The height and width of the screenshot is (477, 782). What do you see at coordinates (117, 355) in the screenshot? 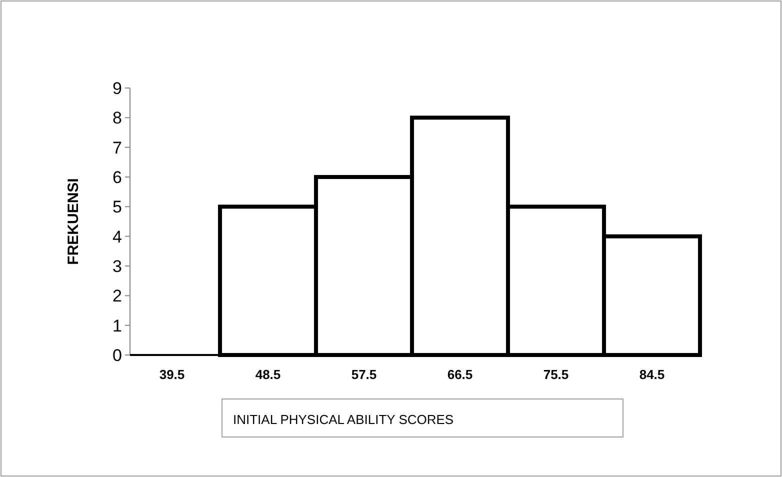
I see `y-tick-label: 0` at bounding box center [117, 355].